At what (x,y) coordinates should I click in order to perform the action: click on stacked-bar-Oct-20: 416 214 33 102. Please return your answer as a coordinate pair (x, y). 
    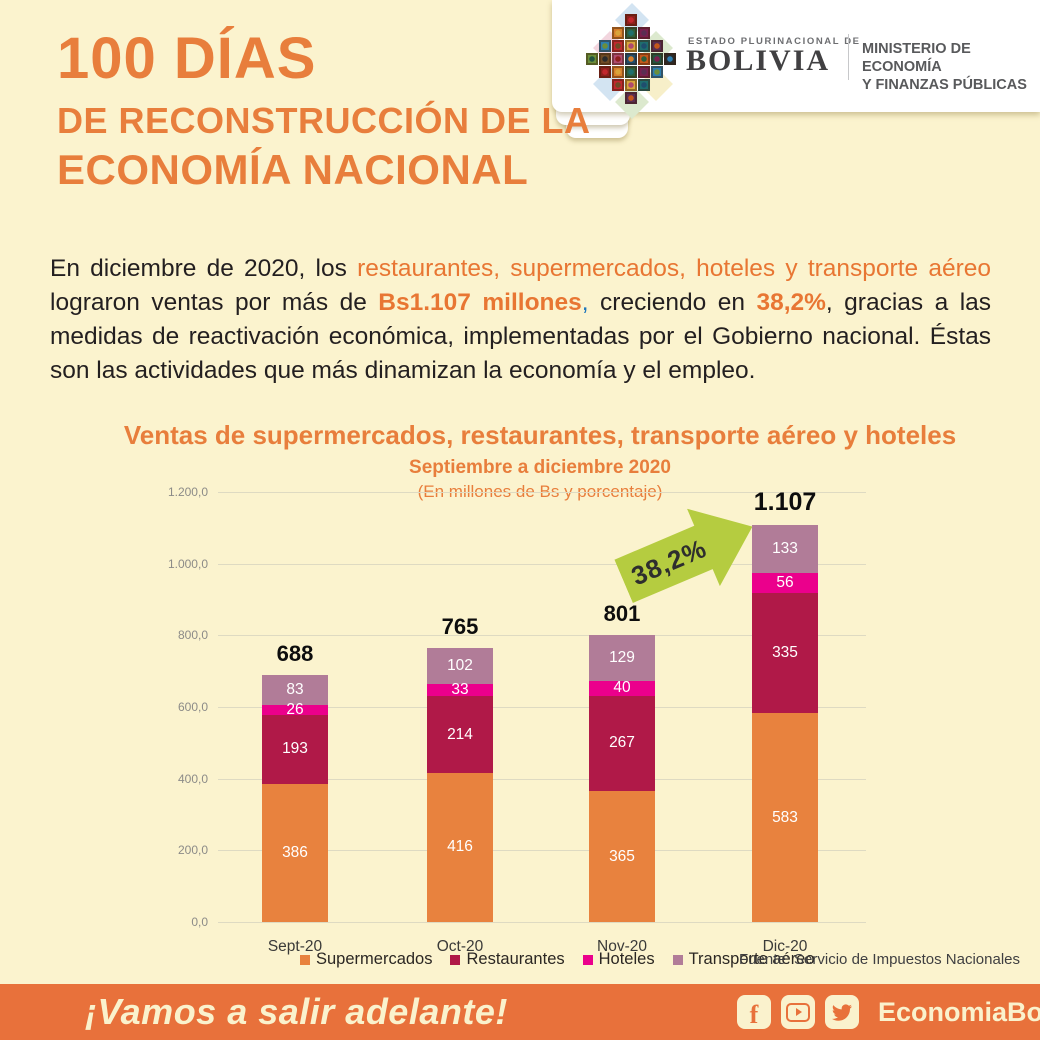
    Looking at the image, I should click on (460, 784).